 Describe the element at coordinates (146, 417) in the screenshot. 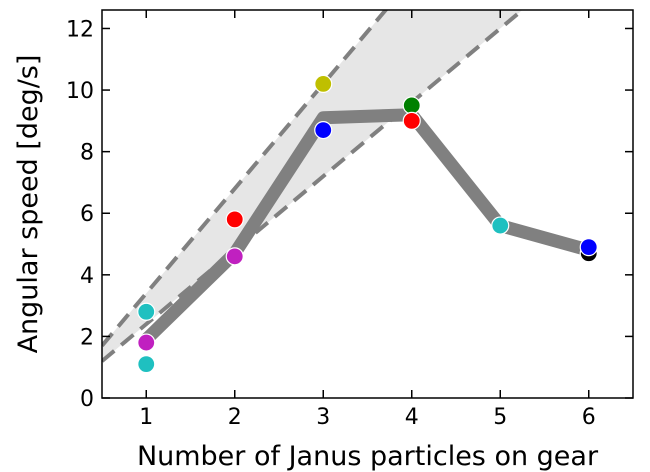

I see `x-tick-label-1: 1` at that location.